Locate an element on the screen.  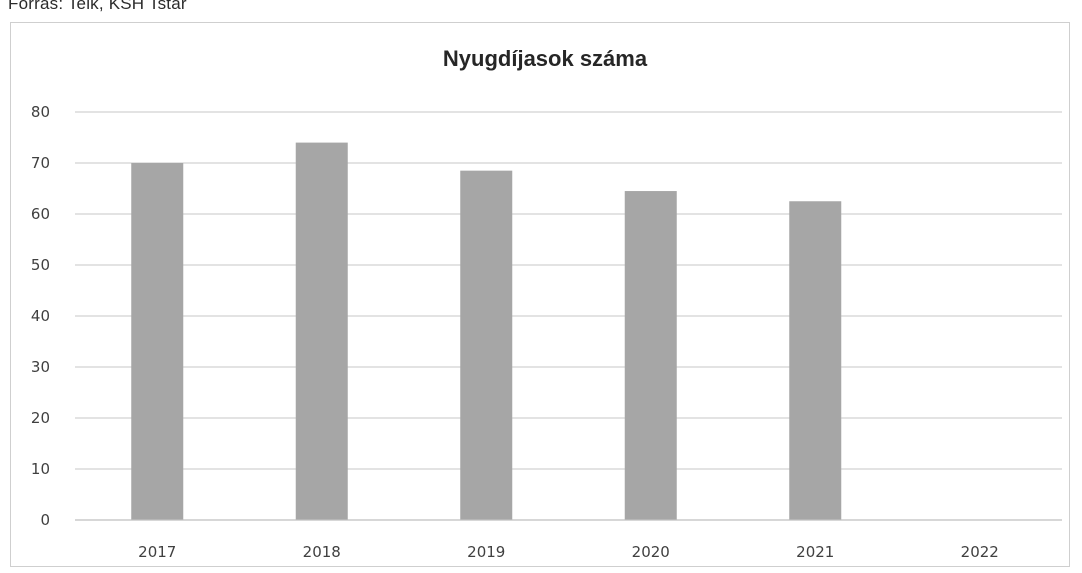
bar-2020 is located at coordinates (650, 356).